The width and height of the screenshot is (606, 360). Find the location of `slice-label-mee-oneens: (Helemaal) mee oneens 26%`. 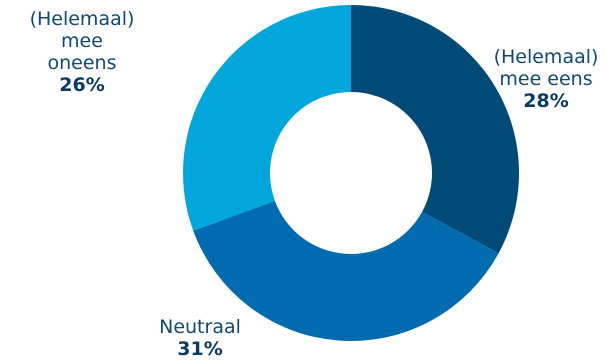

slice-label-mee-oneens: (Helemaal) mee oneens 26% is located at coordinates (82, 52).